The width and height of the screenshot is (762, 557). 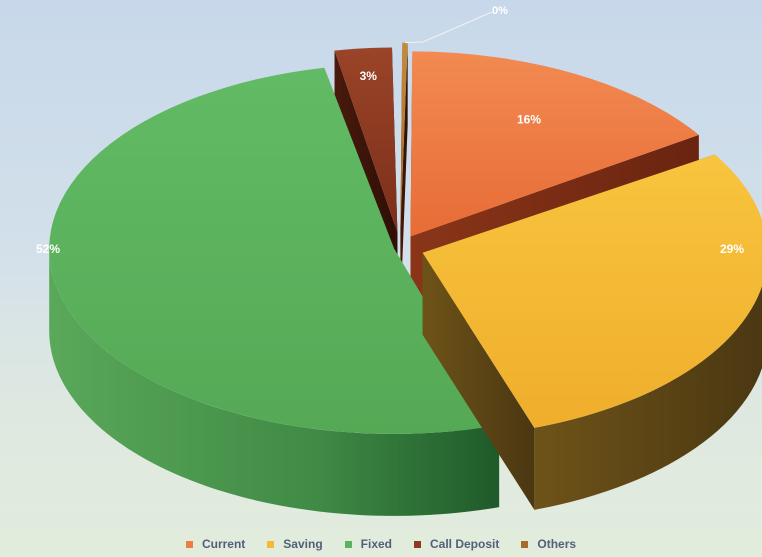 What do you see at coordinates (376, 544) in the screenshot?
I see `legend-label: Fixed` at bounding box center [376, 544].